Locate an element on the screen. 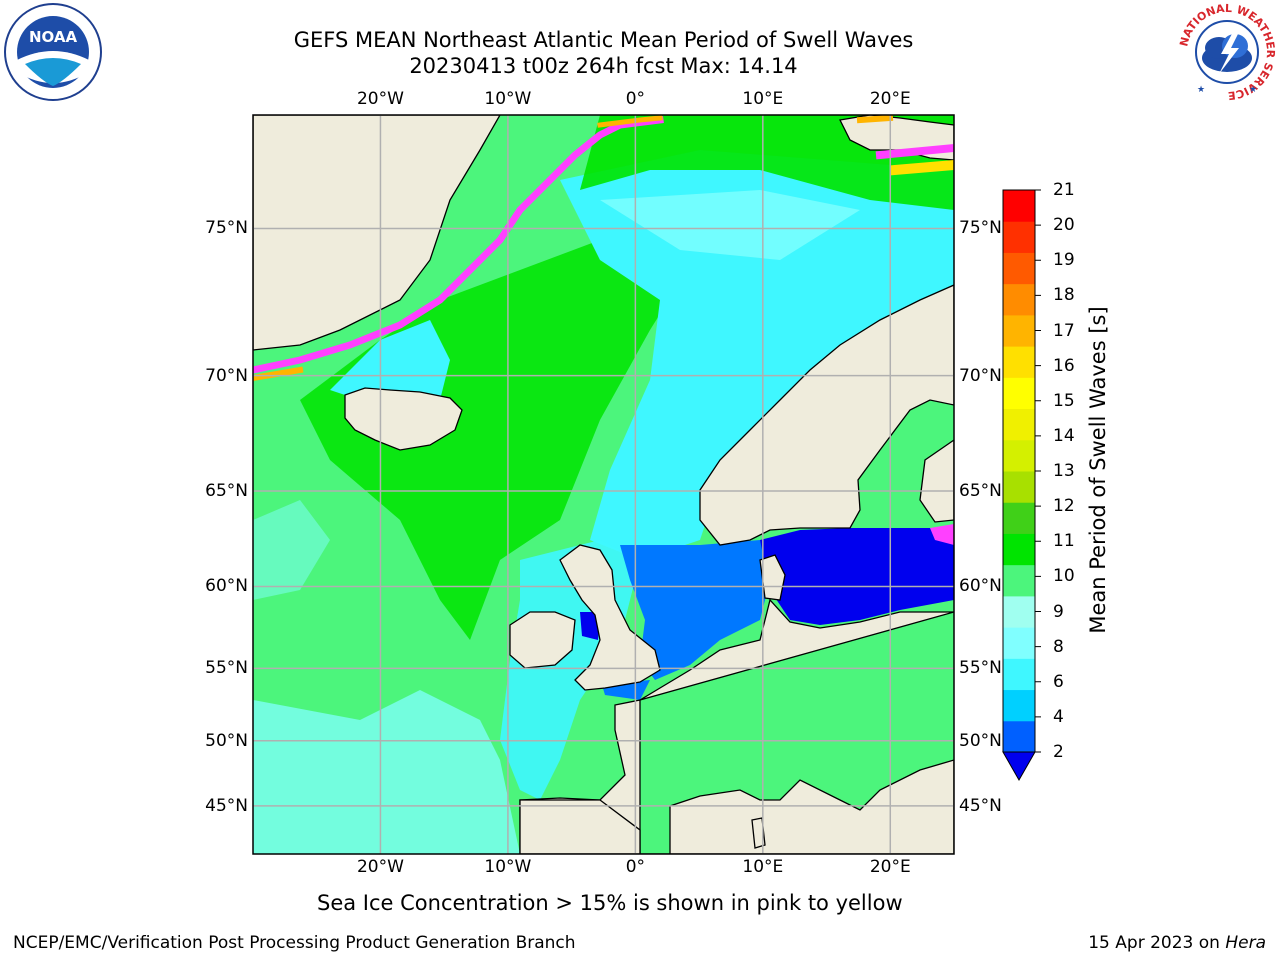 The width and height of the screenshot is (1280, 960). colorbar-tick-label: 13 is located at coordinates (1064, 471).